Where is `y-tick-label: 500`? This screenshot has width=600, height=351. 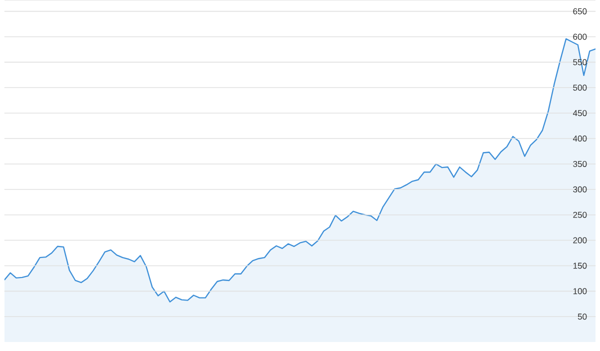
y-tick-label: 500 is located at coordinates (580, 87).